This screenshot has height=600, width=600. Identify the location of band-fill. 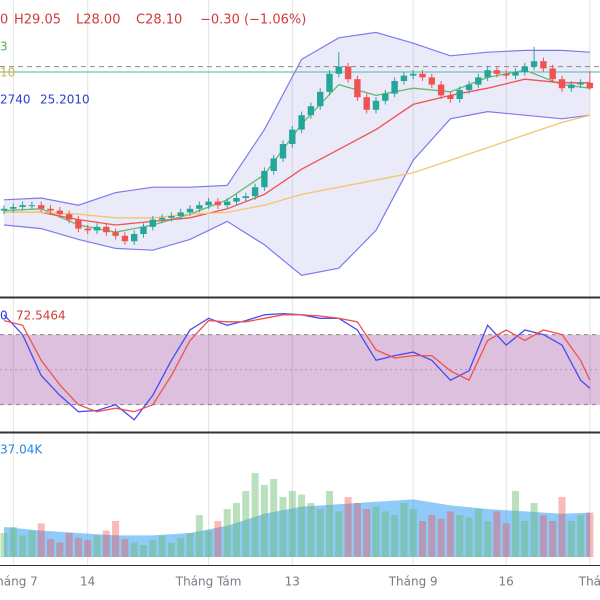
(300, 369).